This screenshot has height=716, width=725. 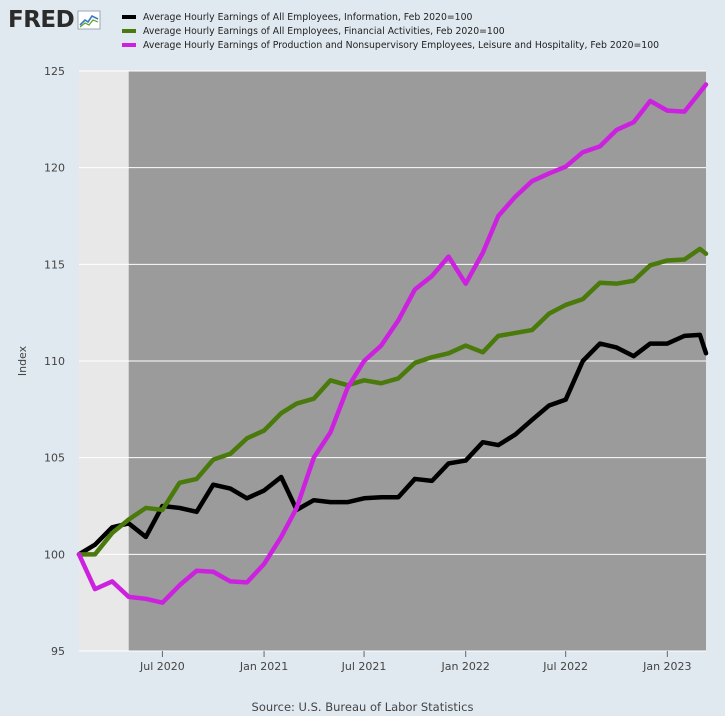 I want to click on y-tick-label: 105, so click(x=54, y=458).